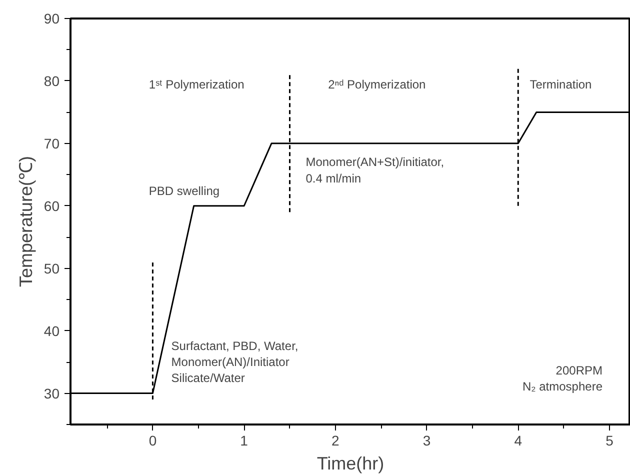 This screenshot has width=630, height=476. What do you see at coordinates (377, 85) in the screenshot?
I see `annotation: 2ⁿᵈ Polymerization` at bounding box center [377, 85].